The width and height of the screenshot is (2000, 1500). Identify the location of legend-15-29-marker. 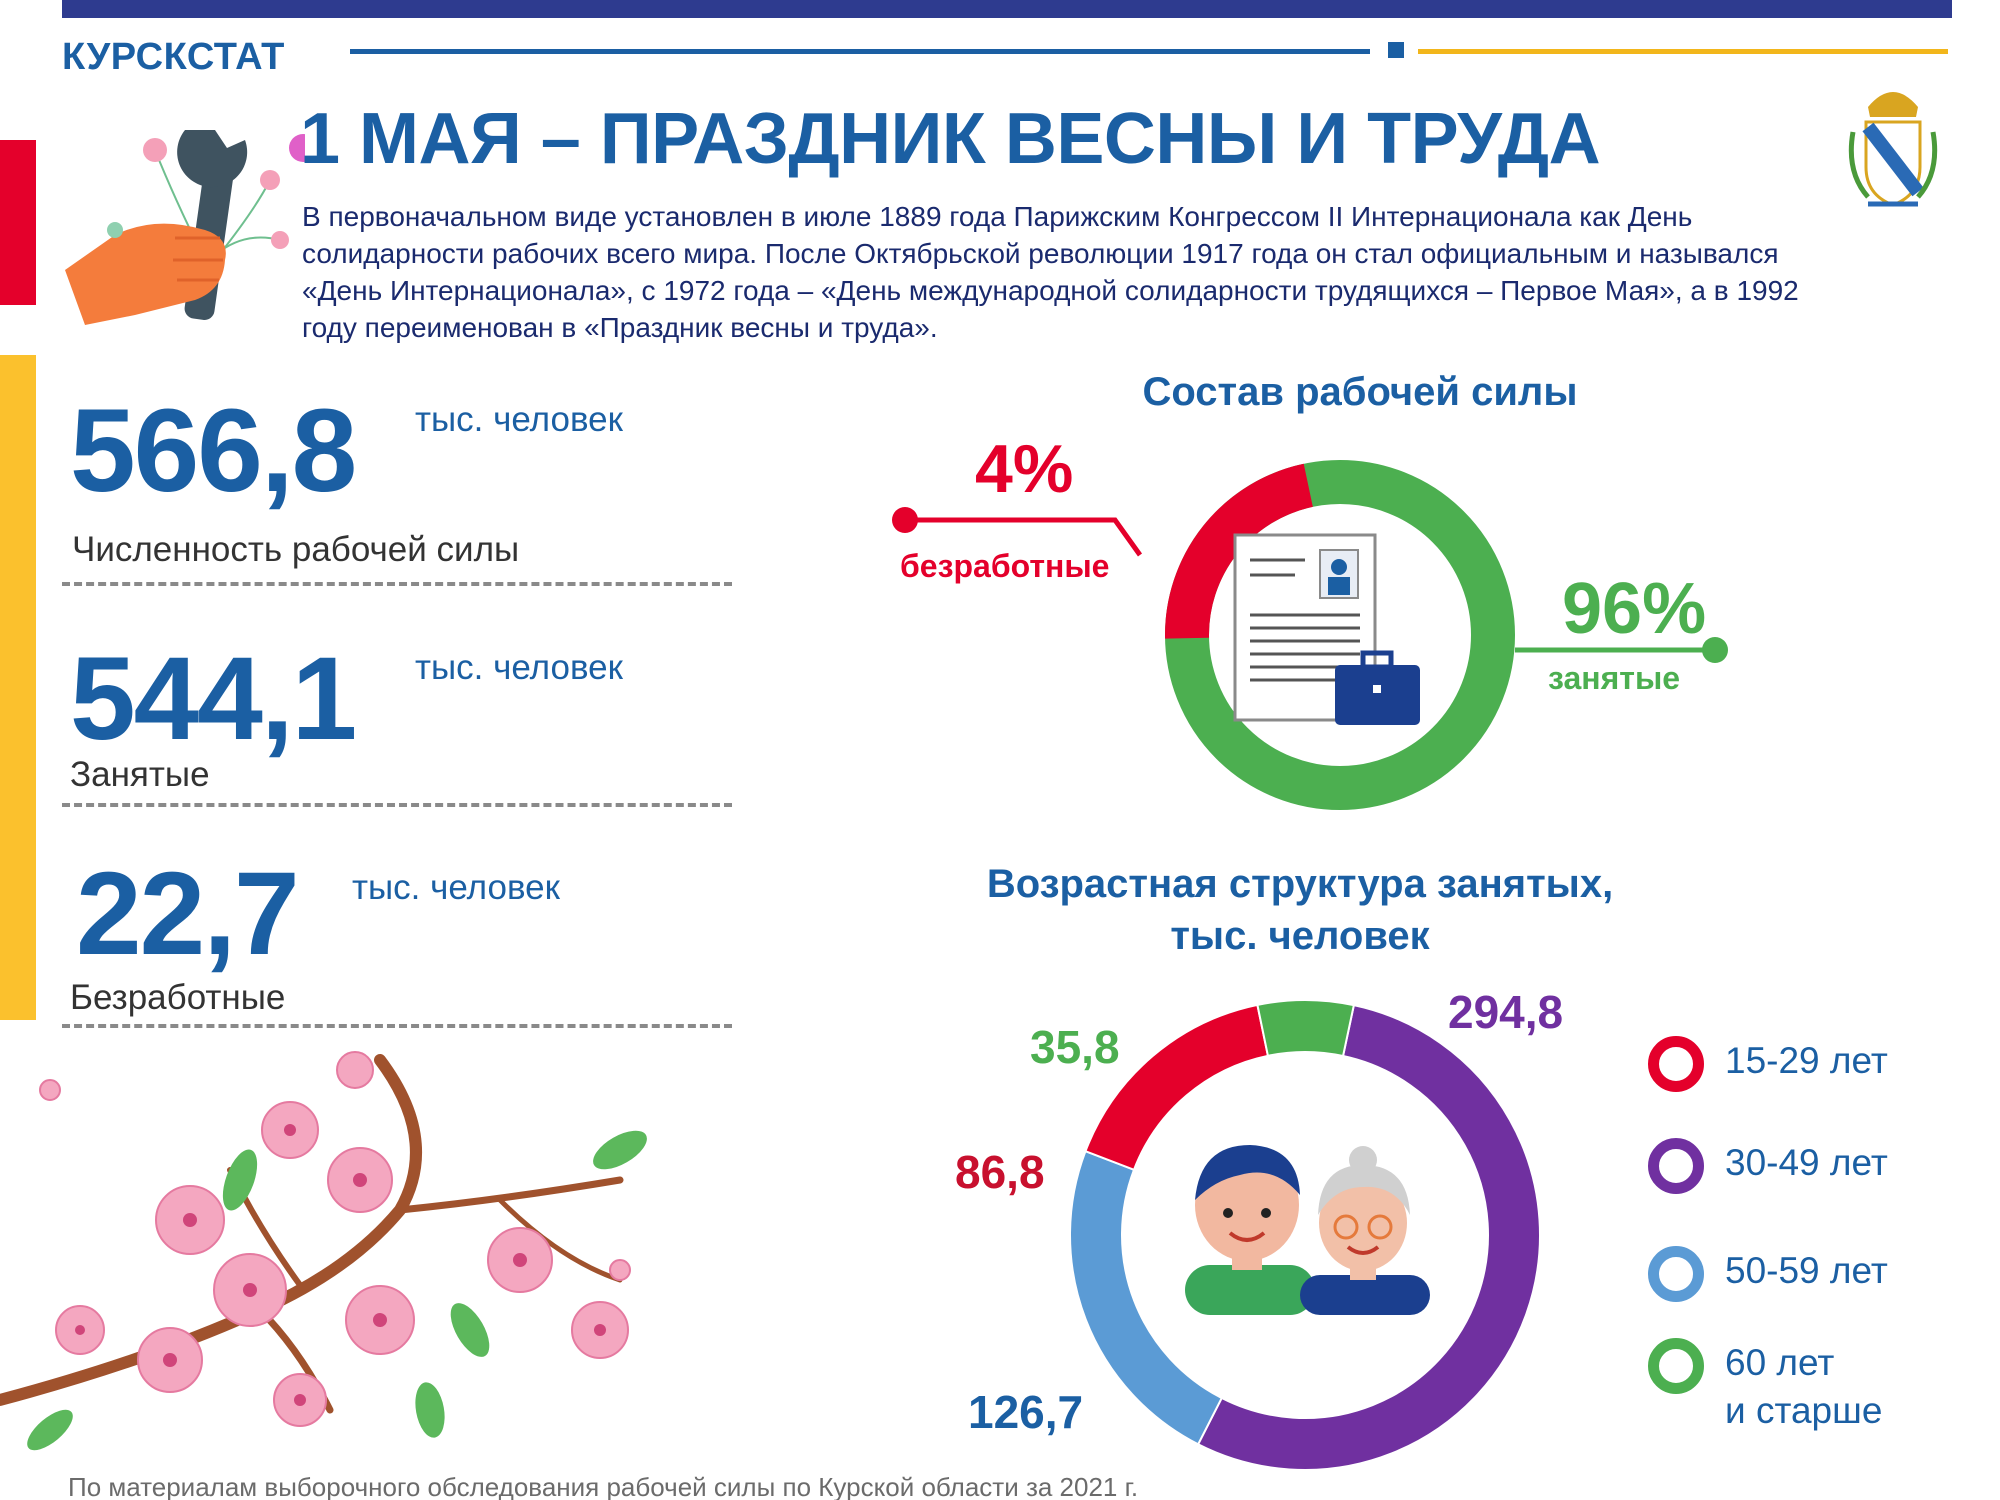
(1676, 1064).